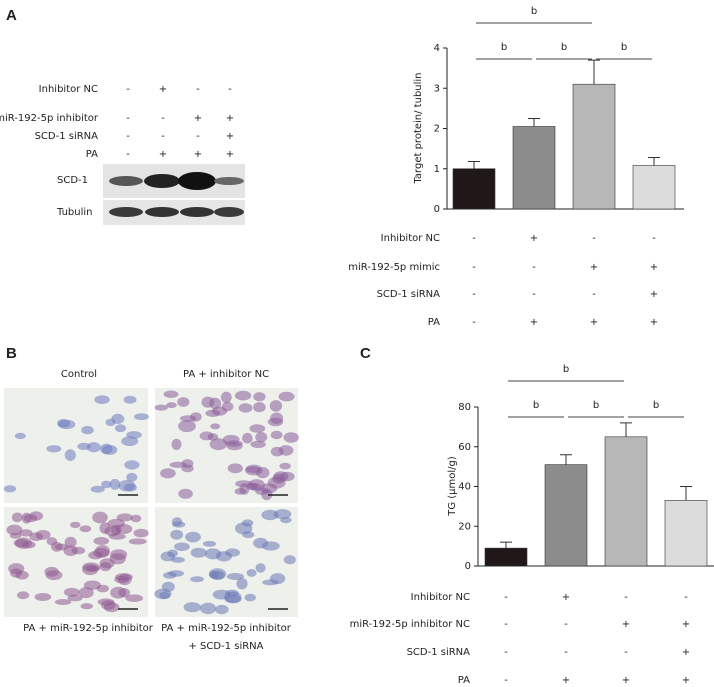 The width and height of the screenshot is (714, 687). What do you see at coordinates (439, 652) in the screenshot?
I see `condition-label: SCD-1 siRNA` at bounding box center [439, 652].